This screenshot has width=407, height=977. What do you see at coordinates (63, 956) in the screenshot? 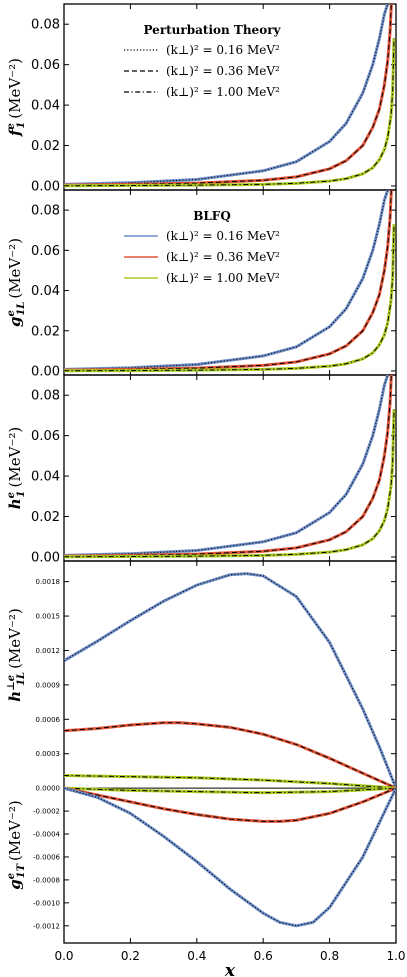
I see `x-tick-label: 0.0` at bounding box center [63, 956].